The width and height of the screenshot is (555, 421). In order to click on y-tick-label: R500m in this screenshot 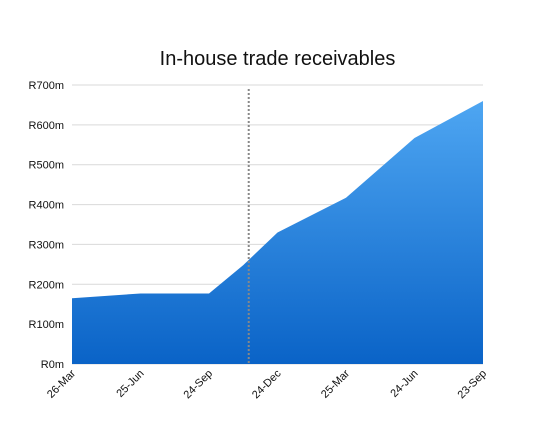, I will do `click(46, 166)`.